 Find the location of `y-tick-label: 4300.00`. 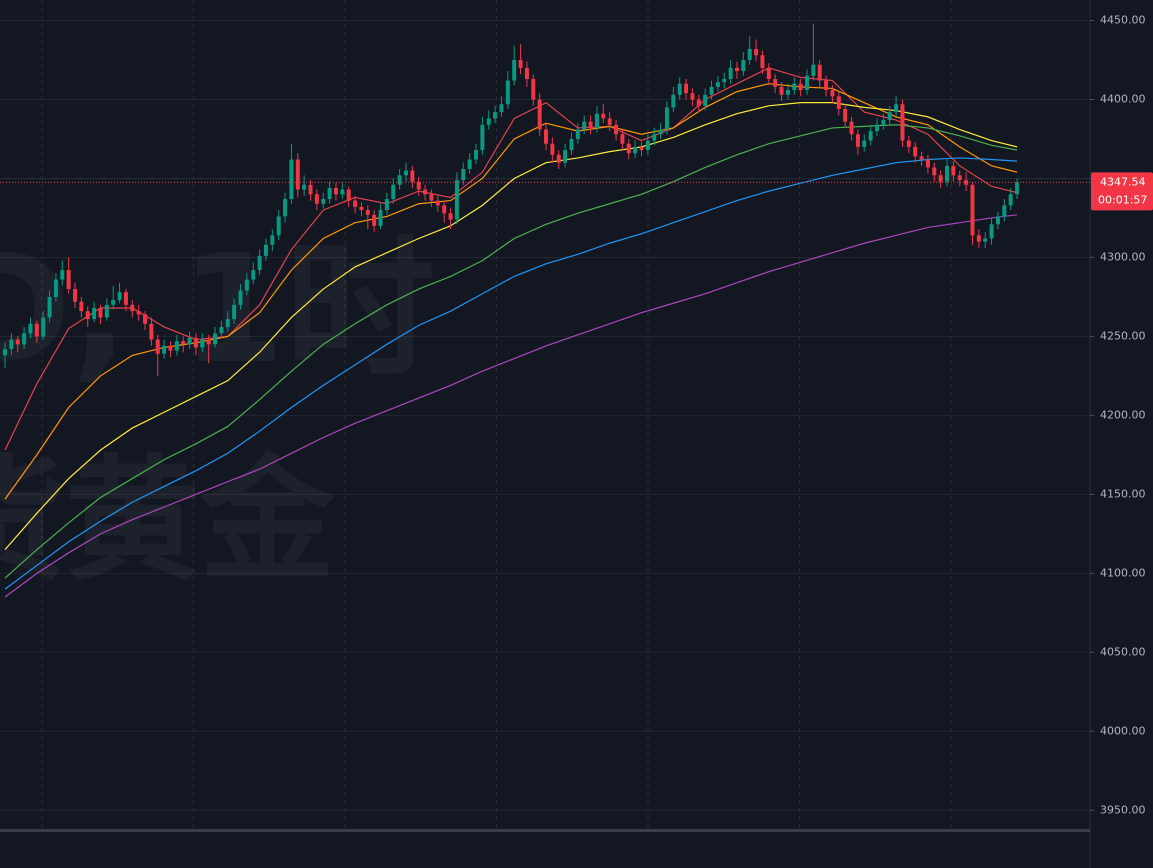

y-tick-label: 4300.00 is located at coordinates (1123, 256).